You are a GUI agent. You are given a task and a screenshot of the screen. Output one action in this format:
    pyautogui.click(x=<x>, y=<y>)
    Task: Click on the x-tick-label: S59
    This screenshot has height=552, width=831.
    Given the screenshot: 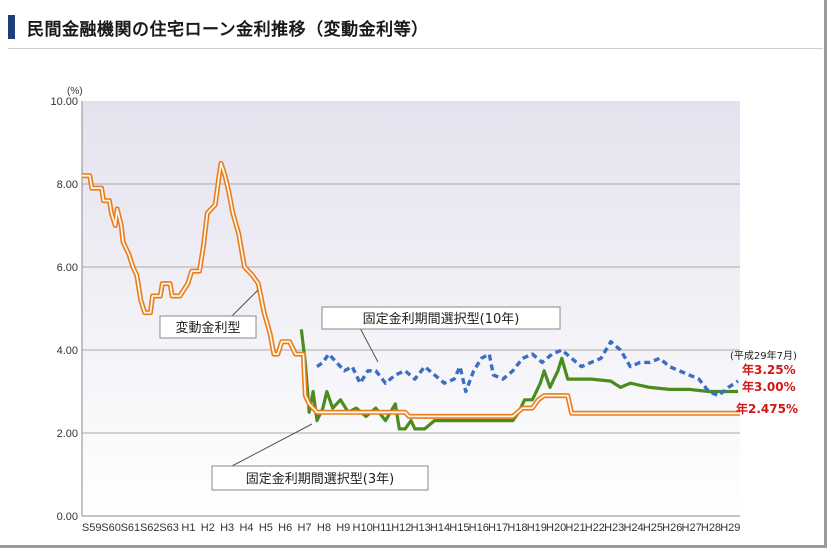 What is the action you would take?
    pyautogui.click(x=92, y=528)
    